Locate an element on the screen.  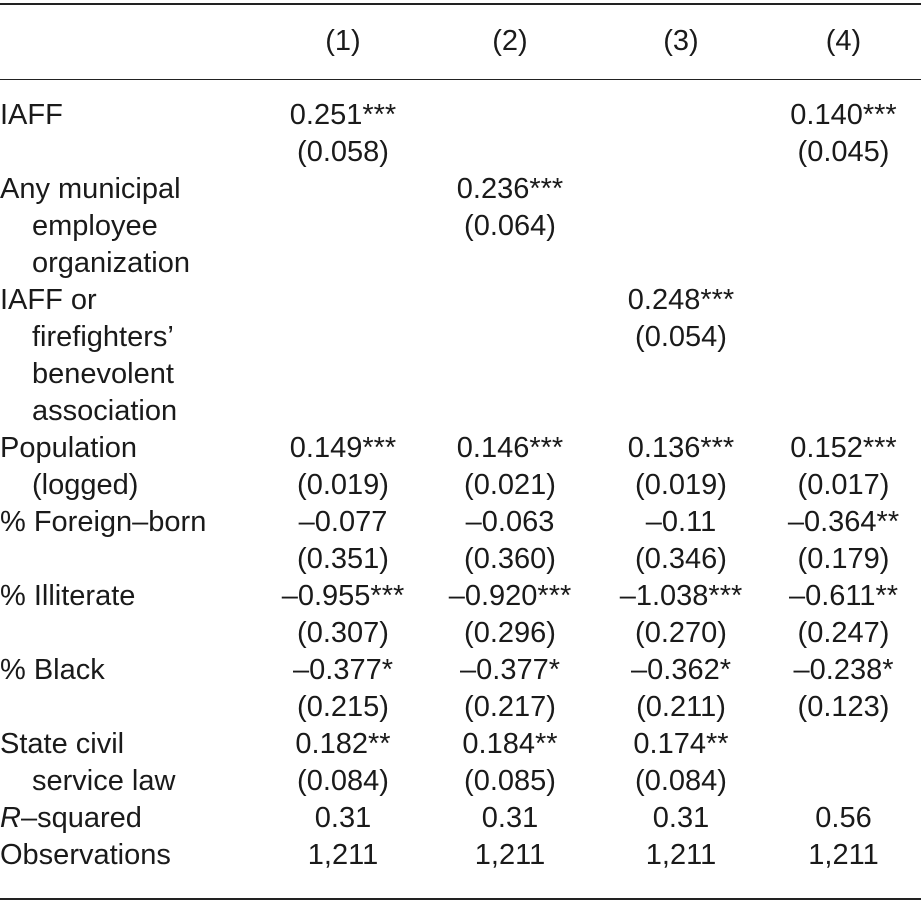
column-header: (4) is located at coordinates (843, 41).